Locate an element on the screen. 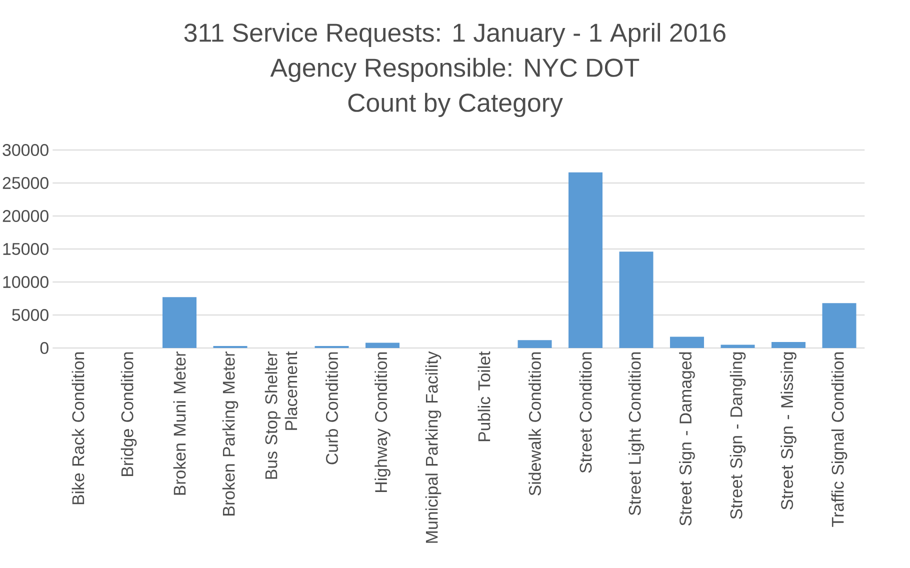 The height and width of the screenshot is (568, 910). y-tick-label: 0 is located at coordinates (44, 348).